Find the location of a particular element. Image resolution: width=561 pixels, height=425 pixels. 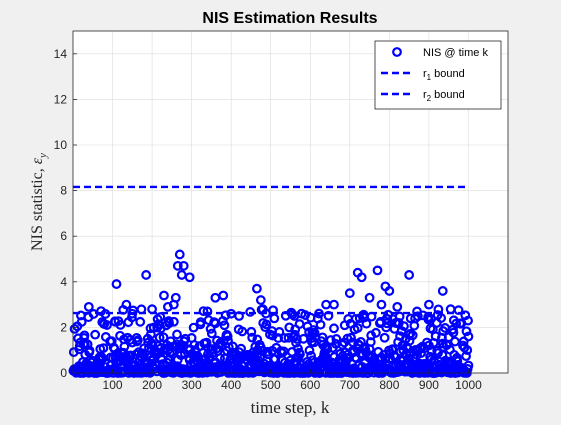

legend: NIS @ time k r1 bound r2 bound is located at coordinates (438, 75).